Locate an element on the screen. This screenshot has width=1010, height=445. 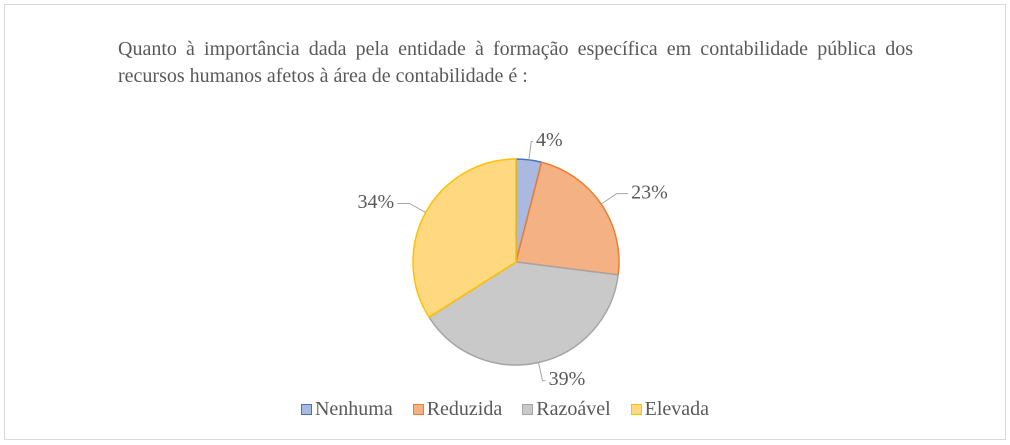
legend-label: Razoável is located at coordinates (573, 409).